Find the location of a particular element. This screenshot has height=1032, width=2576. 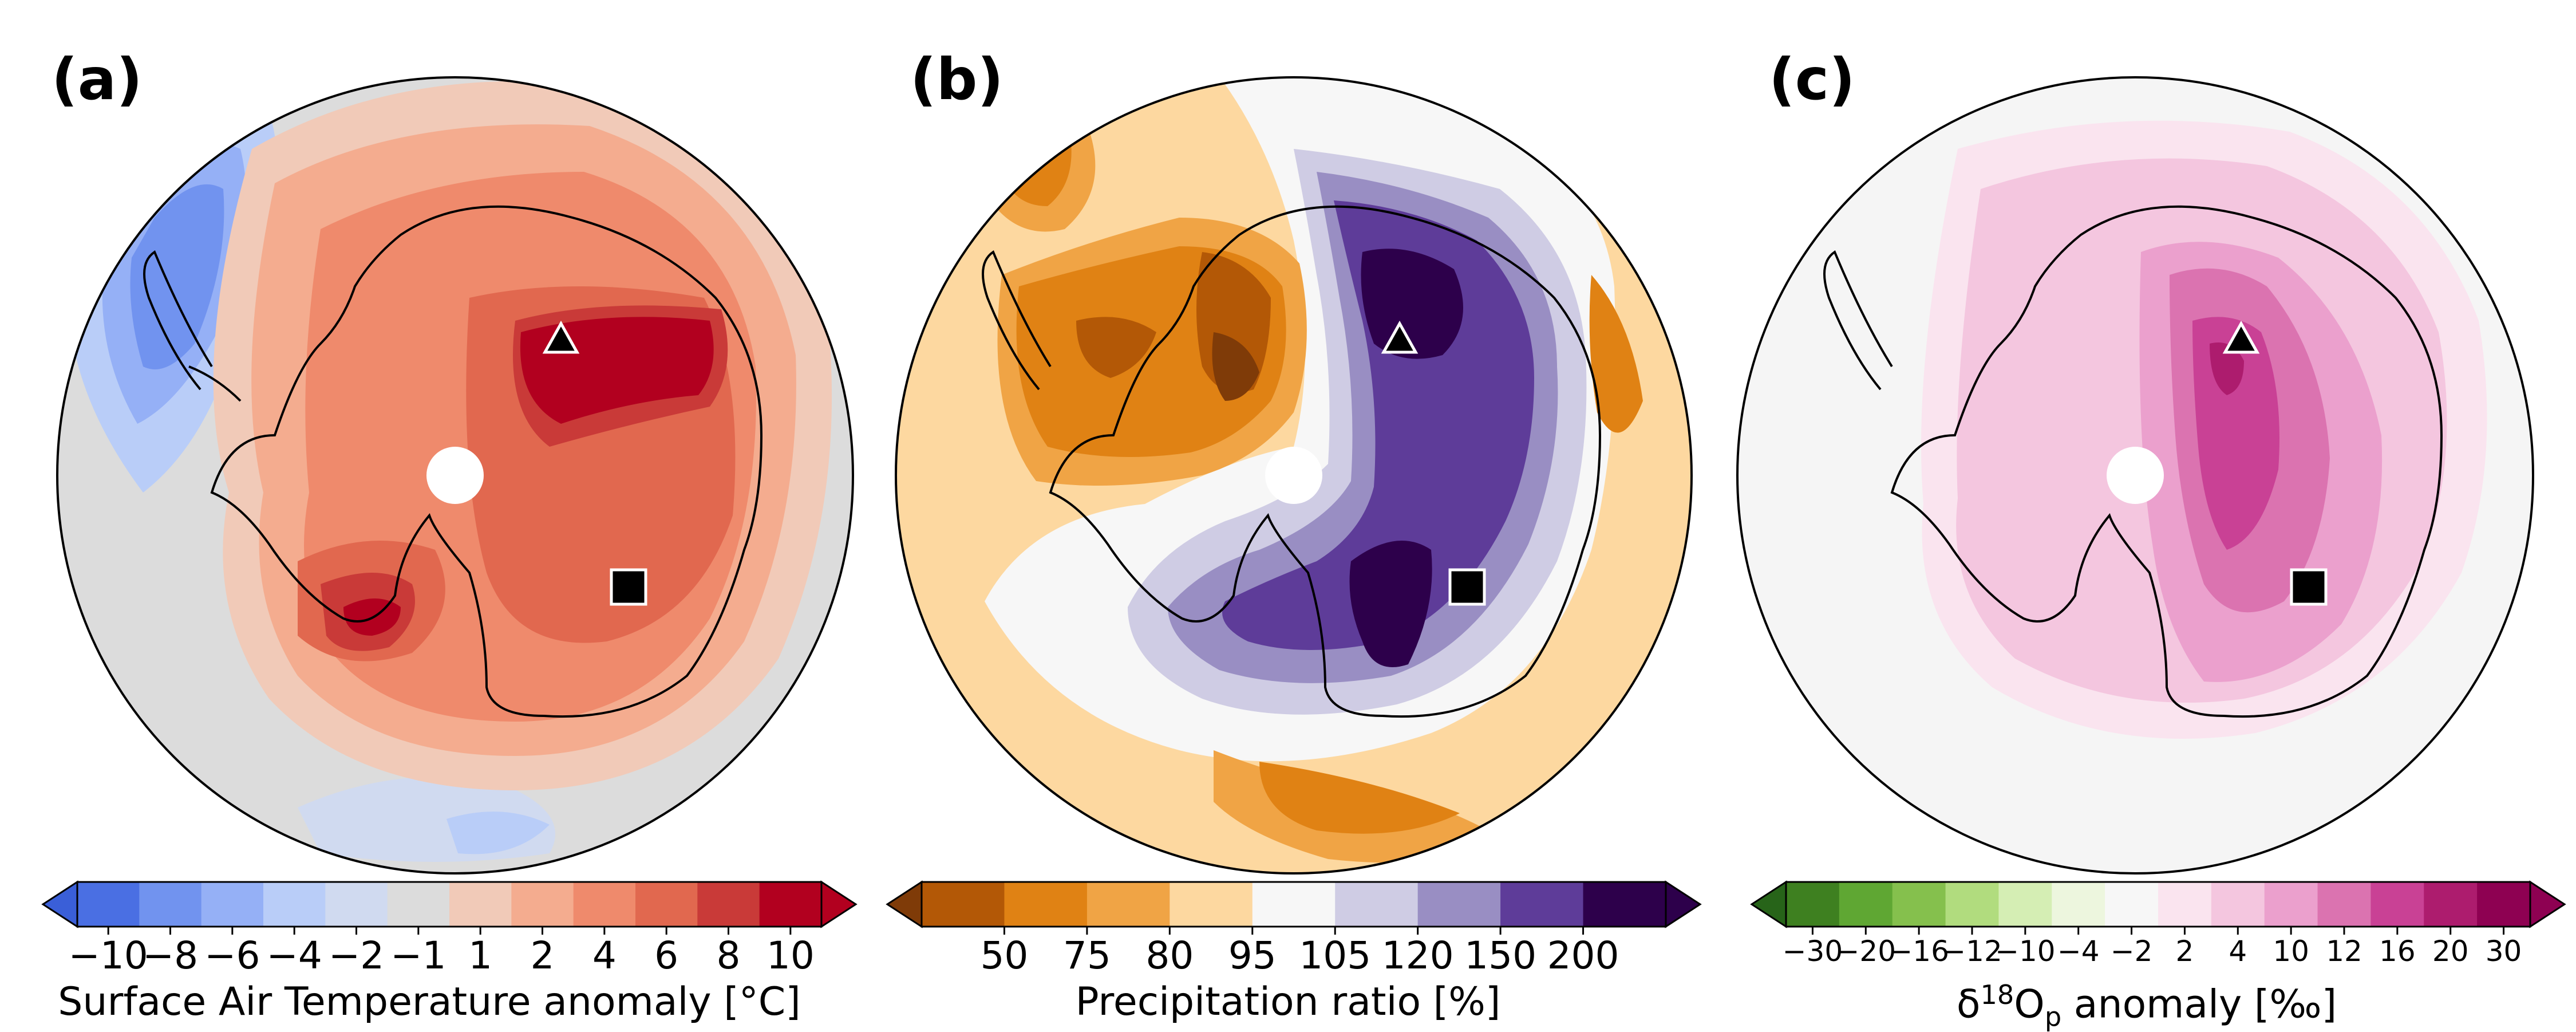

colorbar-tick-label: −10 is located at coordinates (2025, 951).